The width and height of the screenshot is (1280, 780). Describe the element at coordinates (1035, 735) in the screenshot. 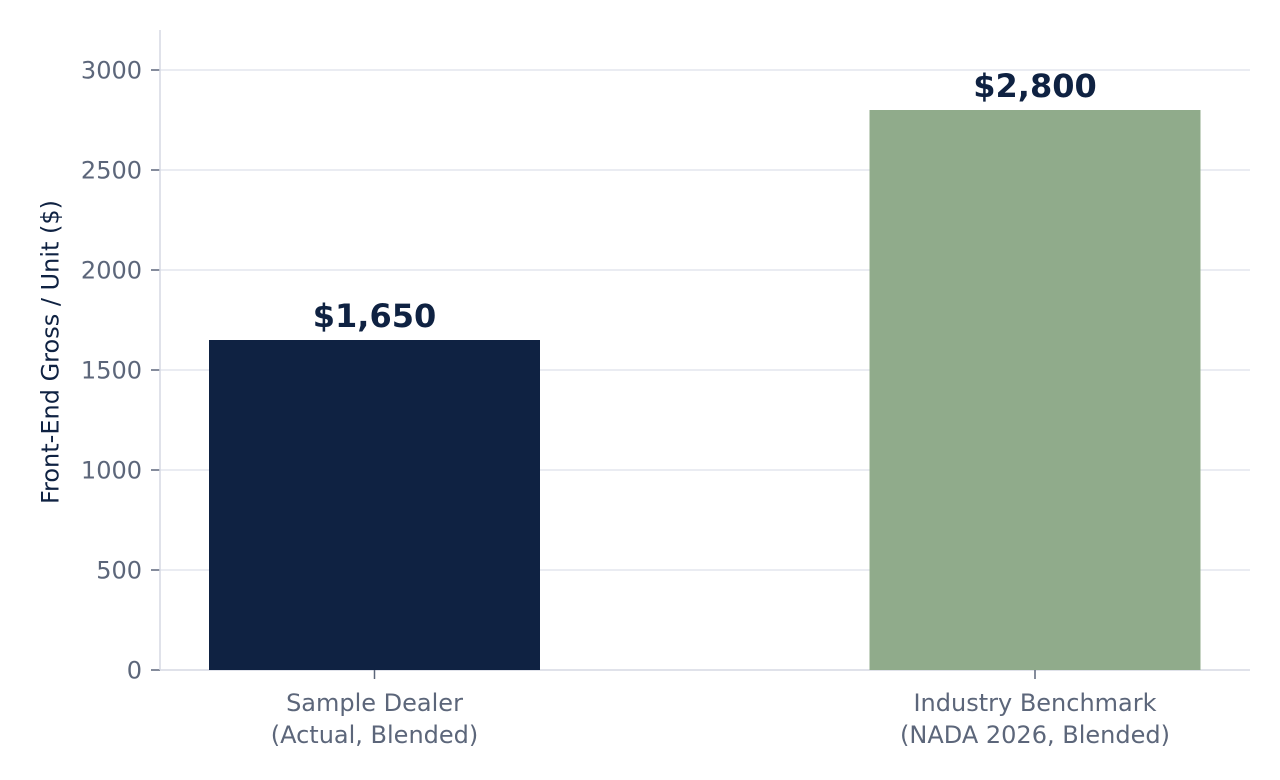

I see `x-tick-label-line: (NADA 2026, Blended)` at that location.